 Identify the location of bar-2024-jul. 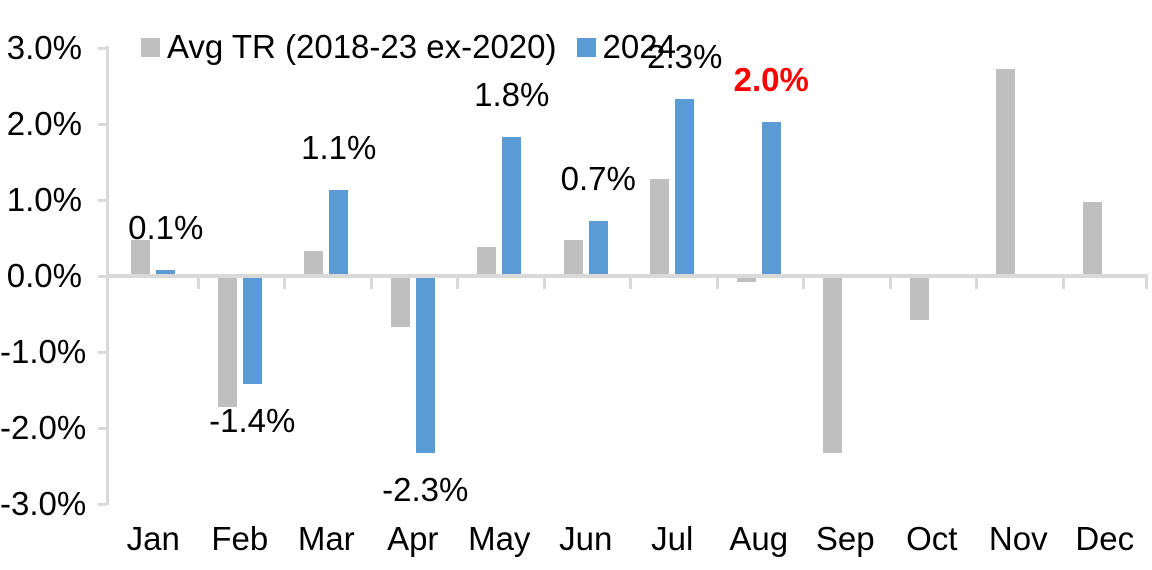
(685, 186).